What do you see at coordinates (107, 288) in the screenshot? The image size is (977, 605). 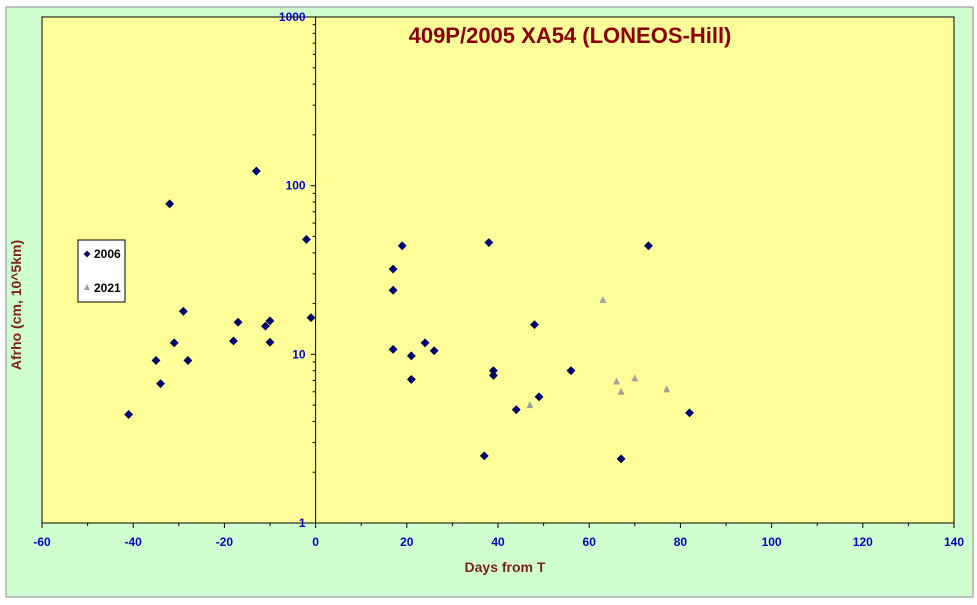 I see `legend-label-2021: 2021` at bounding box center [107, 288].